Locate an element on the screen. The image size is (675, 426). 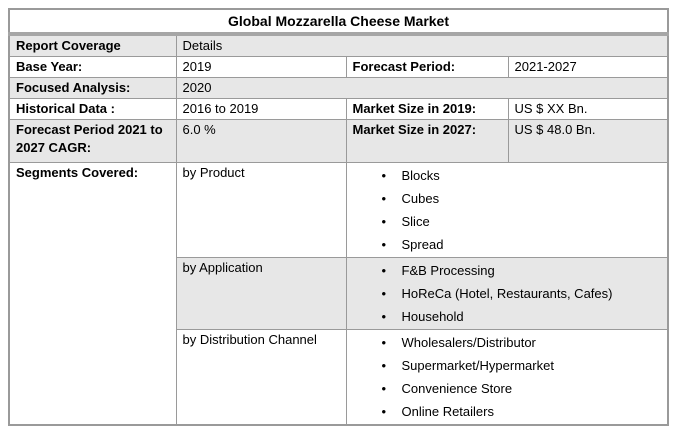
report-coverage-label: Report Coverage is located at coordinates (92, 45).